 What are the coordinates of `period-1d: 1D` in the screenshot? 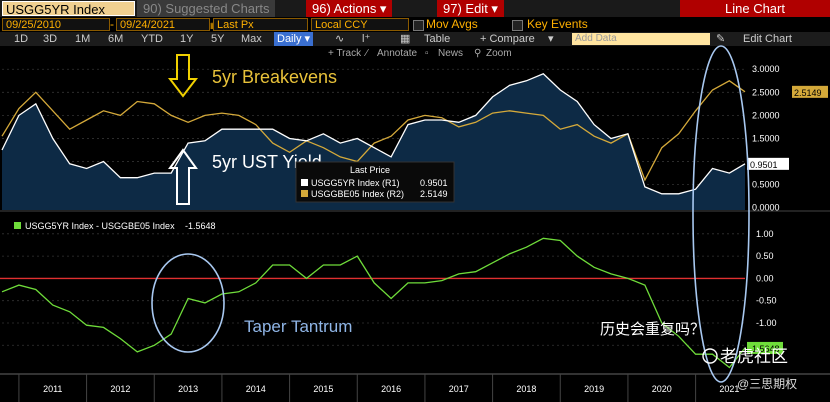 It's located at (21, 39).